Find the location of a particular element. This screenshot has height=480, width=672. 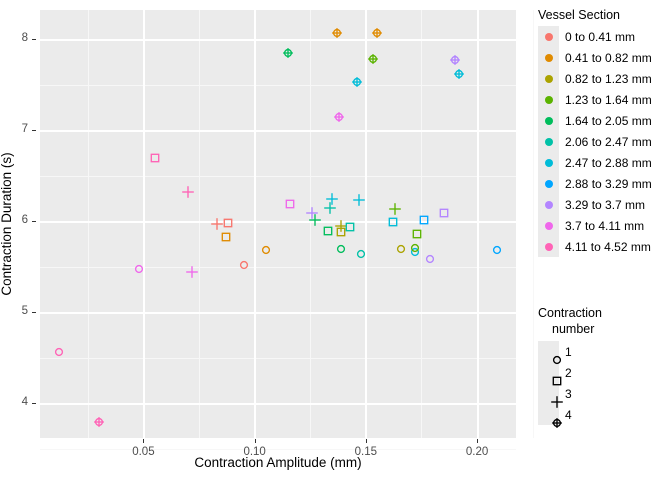

legend-item-contraction-number: 1 is located at coordinates (570, 352).